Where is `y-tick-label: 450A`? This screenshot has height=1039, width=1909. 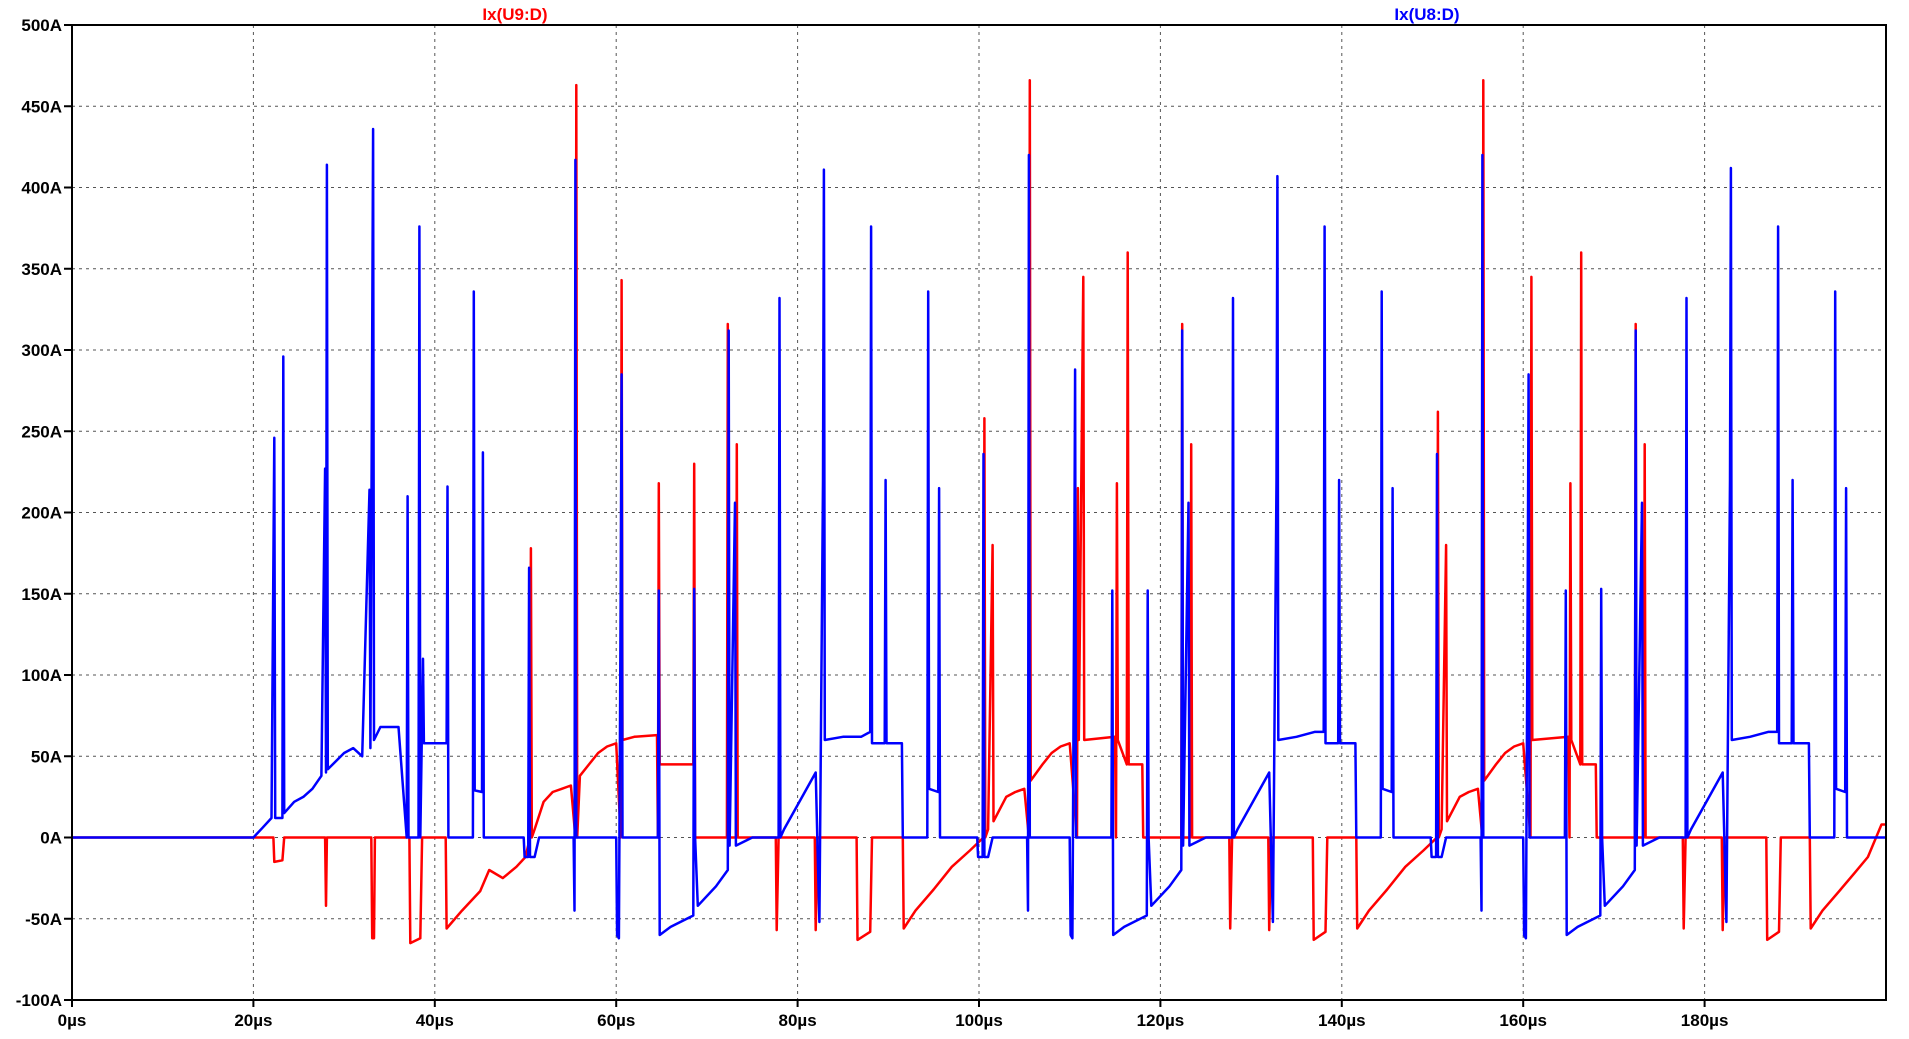
y-tick-label: 450A is located at coordinates (41, 106).